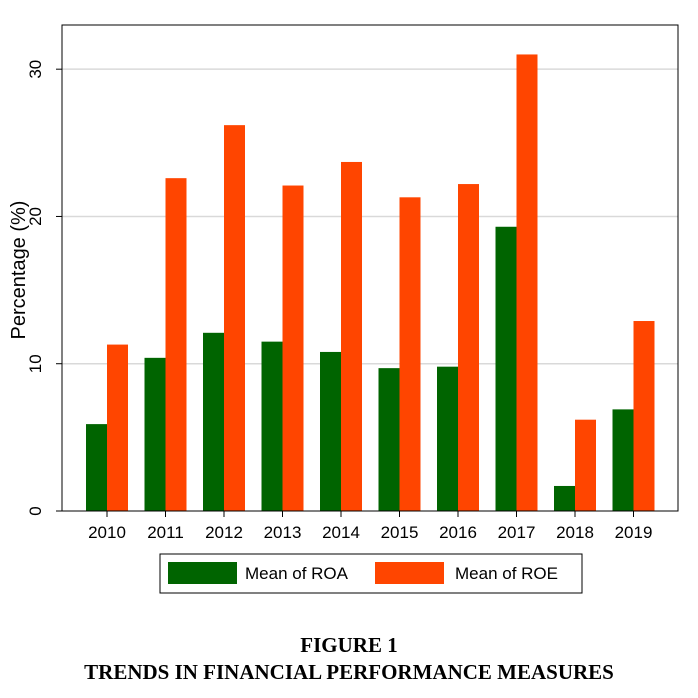 This screenshot has height=698, width=698. Describe the element at coordinates (349, 672) in the screenshot. I see `figure-caption-title: TRENDS IN FINANCIAL PERFORMANCE MEASURES` at that location.